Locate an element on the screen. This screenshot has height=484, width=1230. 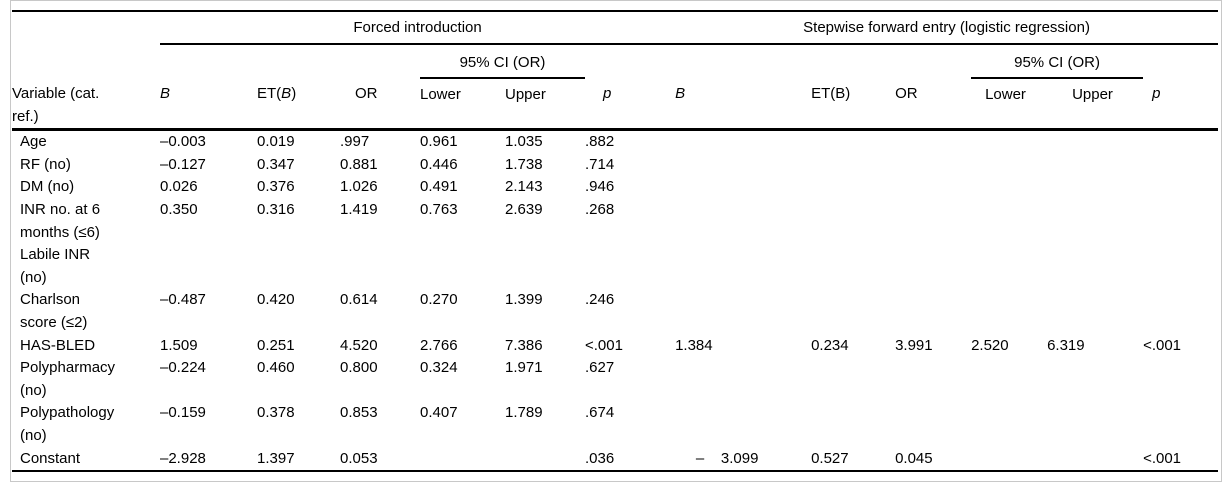
col-header-upper-stepwise: Upper is located at coordinates (1095, 105).